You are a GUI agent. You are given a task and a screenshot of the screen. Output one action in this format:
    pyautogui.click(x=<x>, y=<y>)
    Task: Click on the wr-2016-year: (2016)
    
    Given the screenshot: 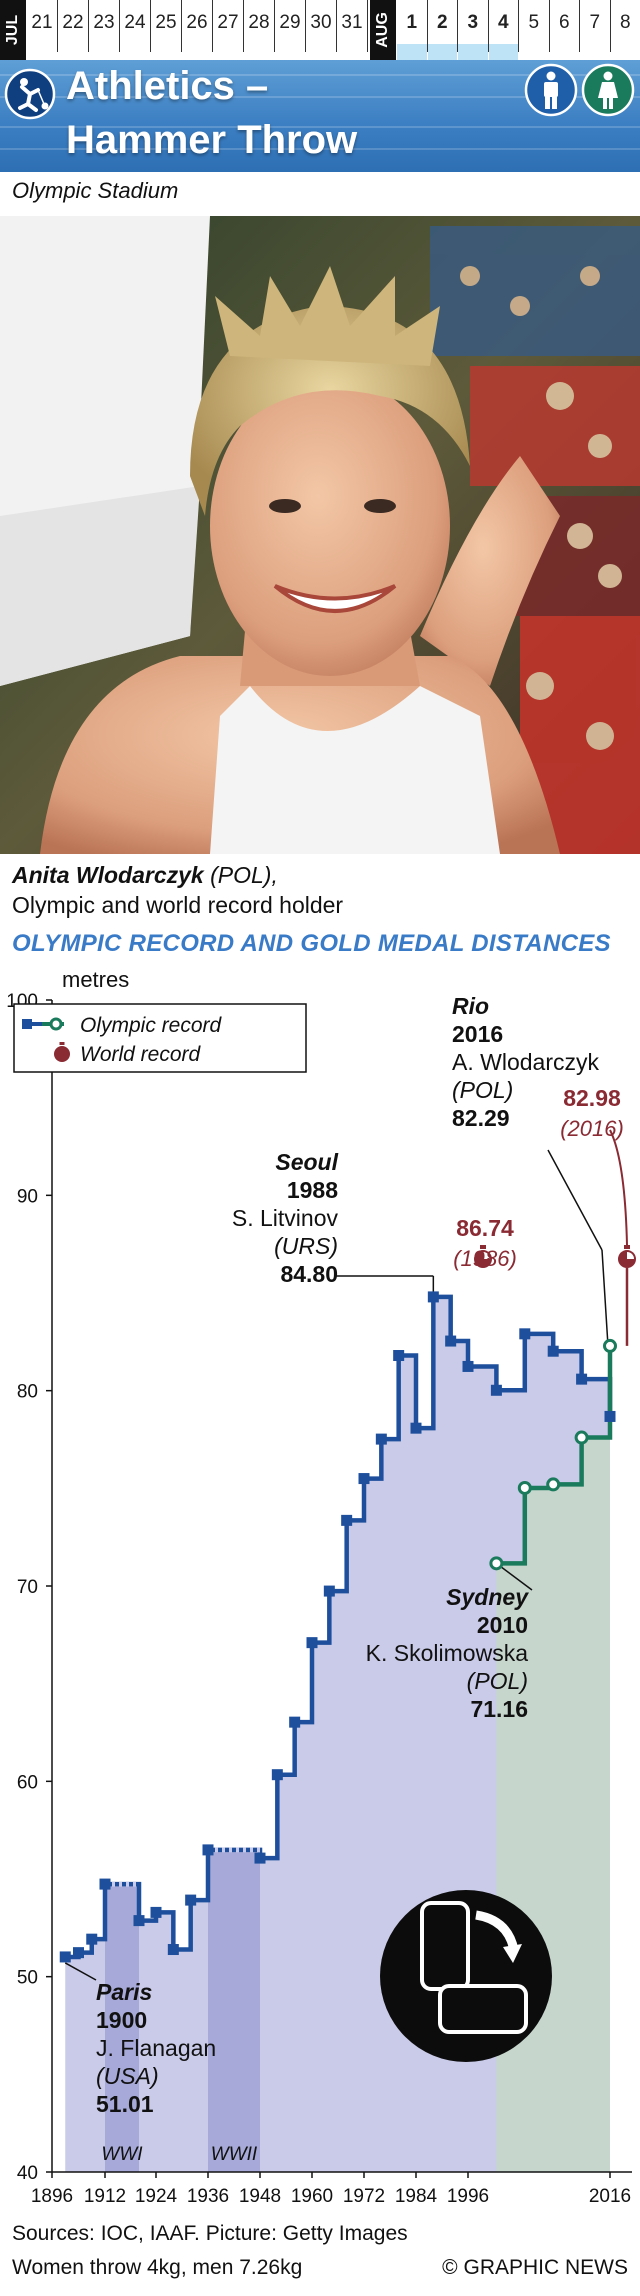 What is the action you would take?
    pyautogui.click(x=592, y=1128)
    